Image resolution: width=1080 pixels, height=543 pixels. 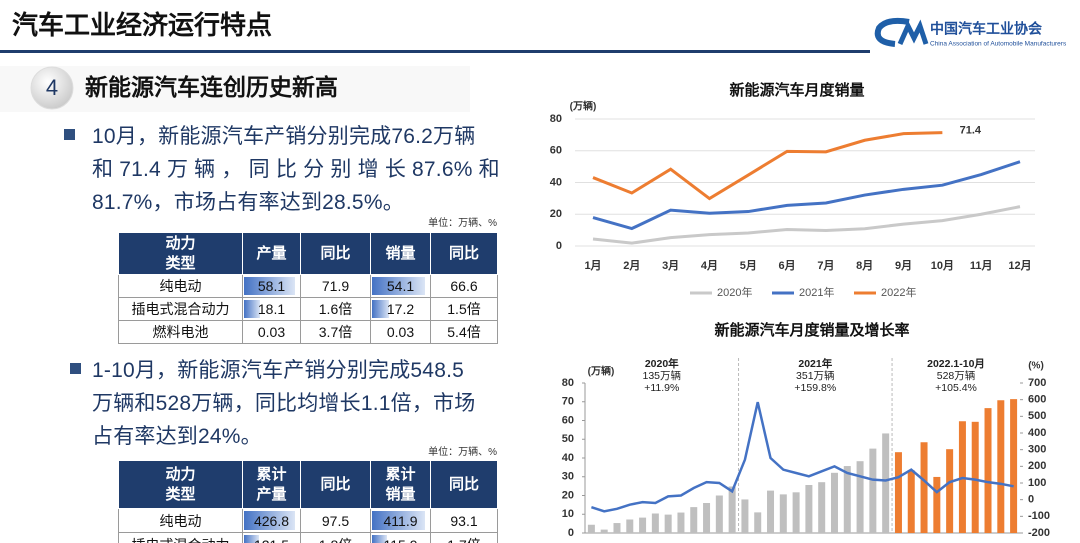 I want to click on cell-text: 411.9, so click(x=400, y=520).